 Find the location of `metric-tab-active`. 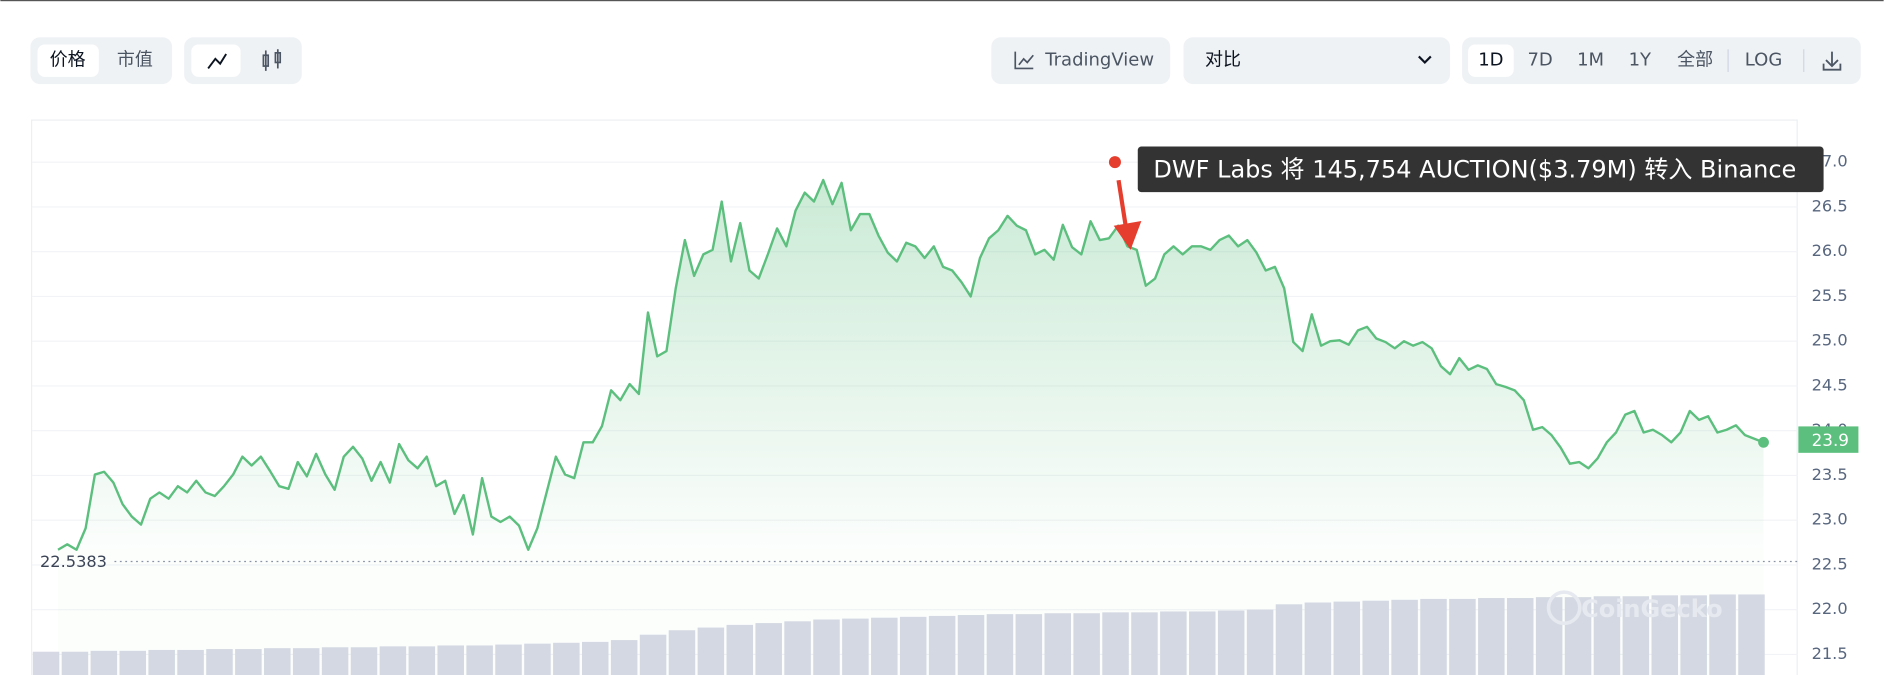

metric-tab-active is located at coordinates (68, 60).